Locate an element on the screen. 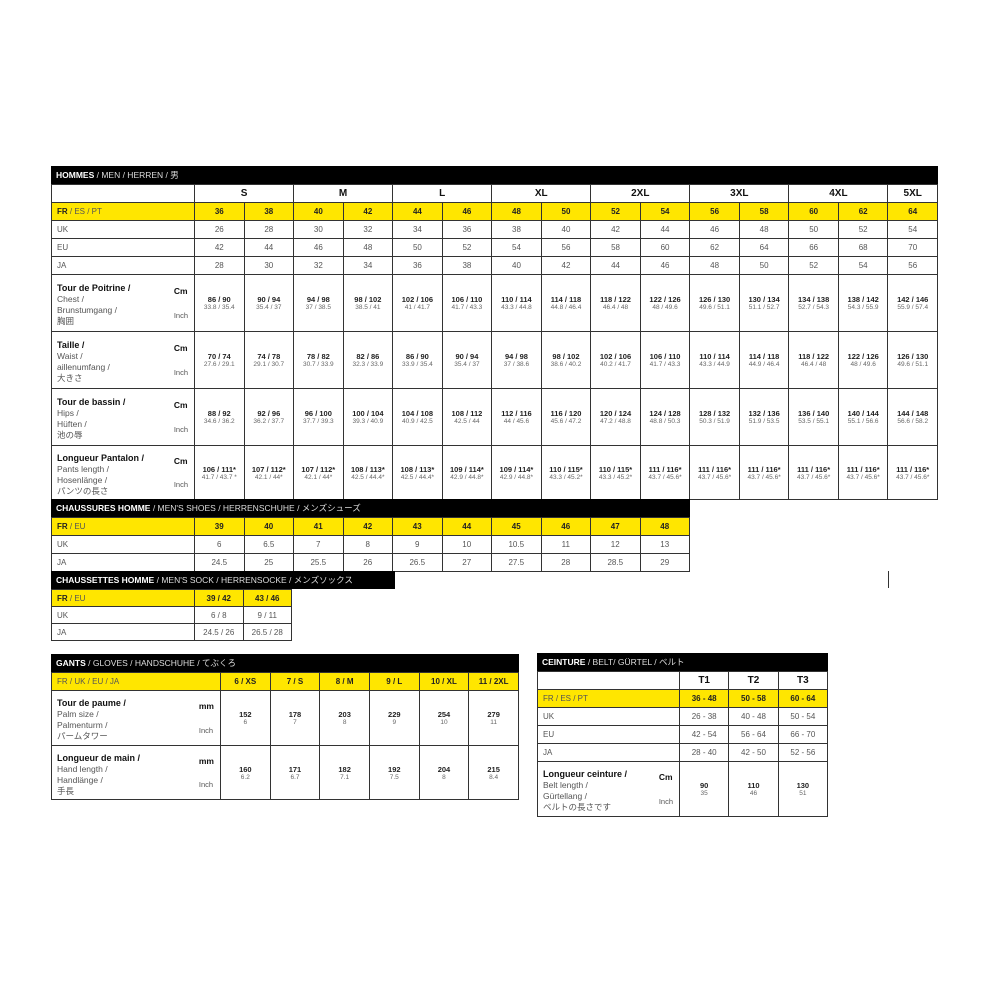  measurement-title: Taille / is located at coordinates (71, 345).